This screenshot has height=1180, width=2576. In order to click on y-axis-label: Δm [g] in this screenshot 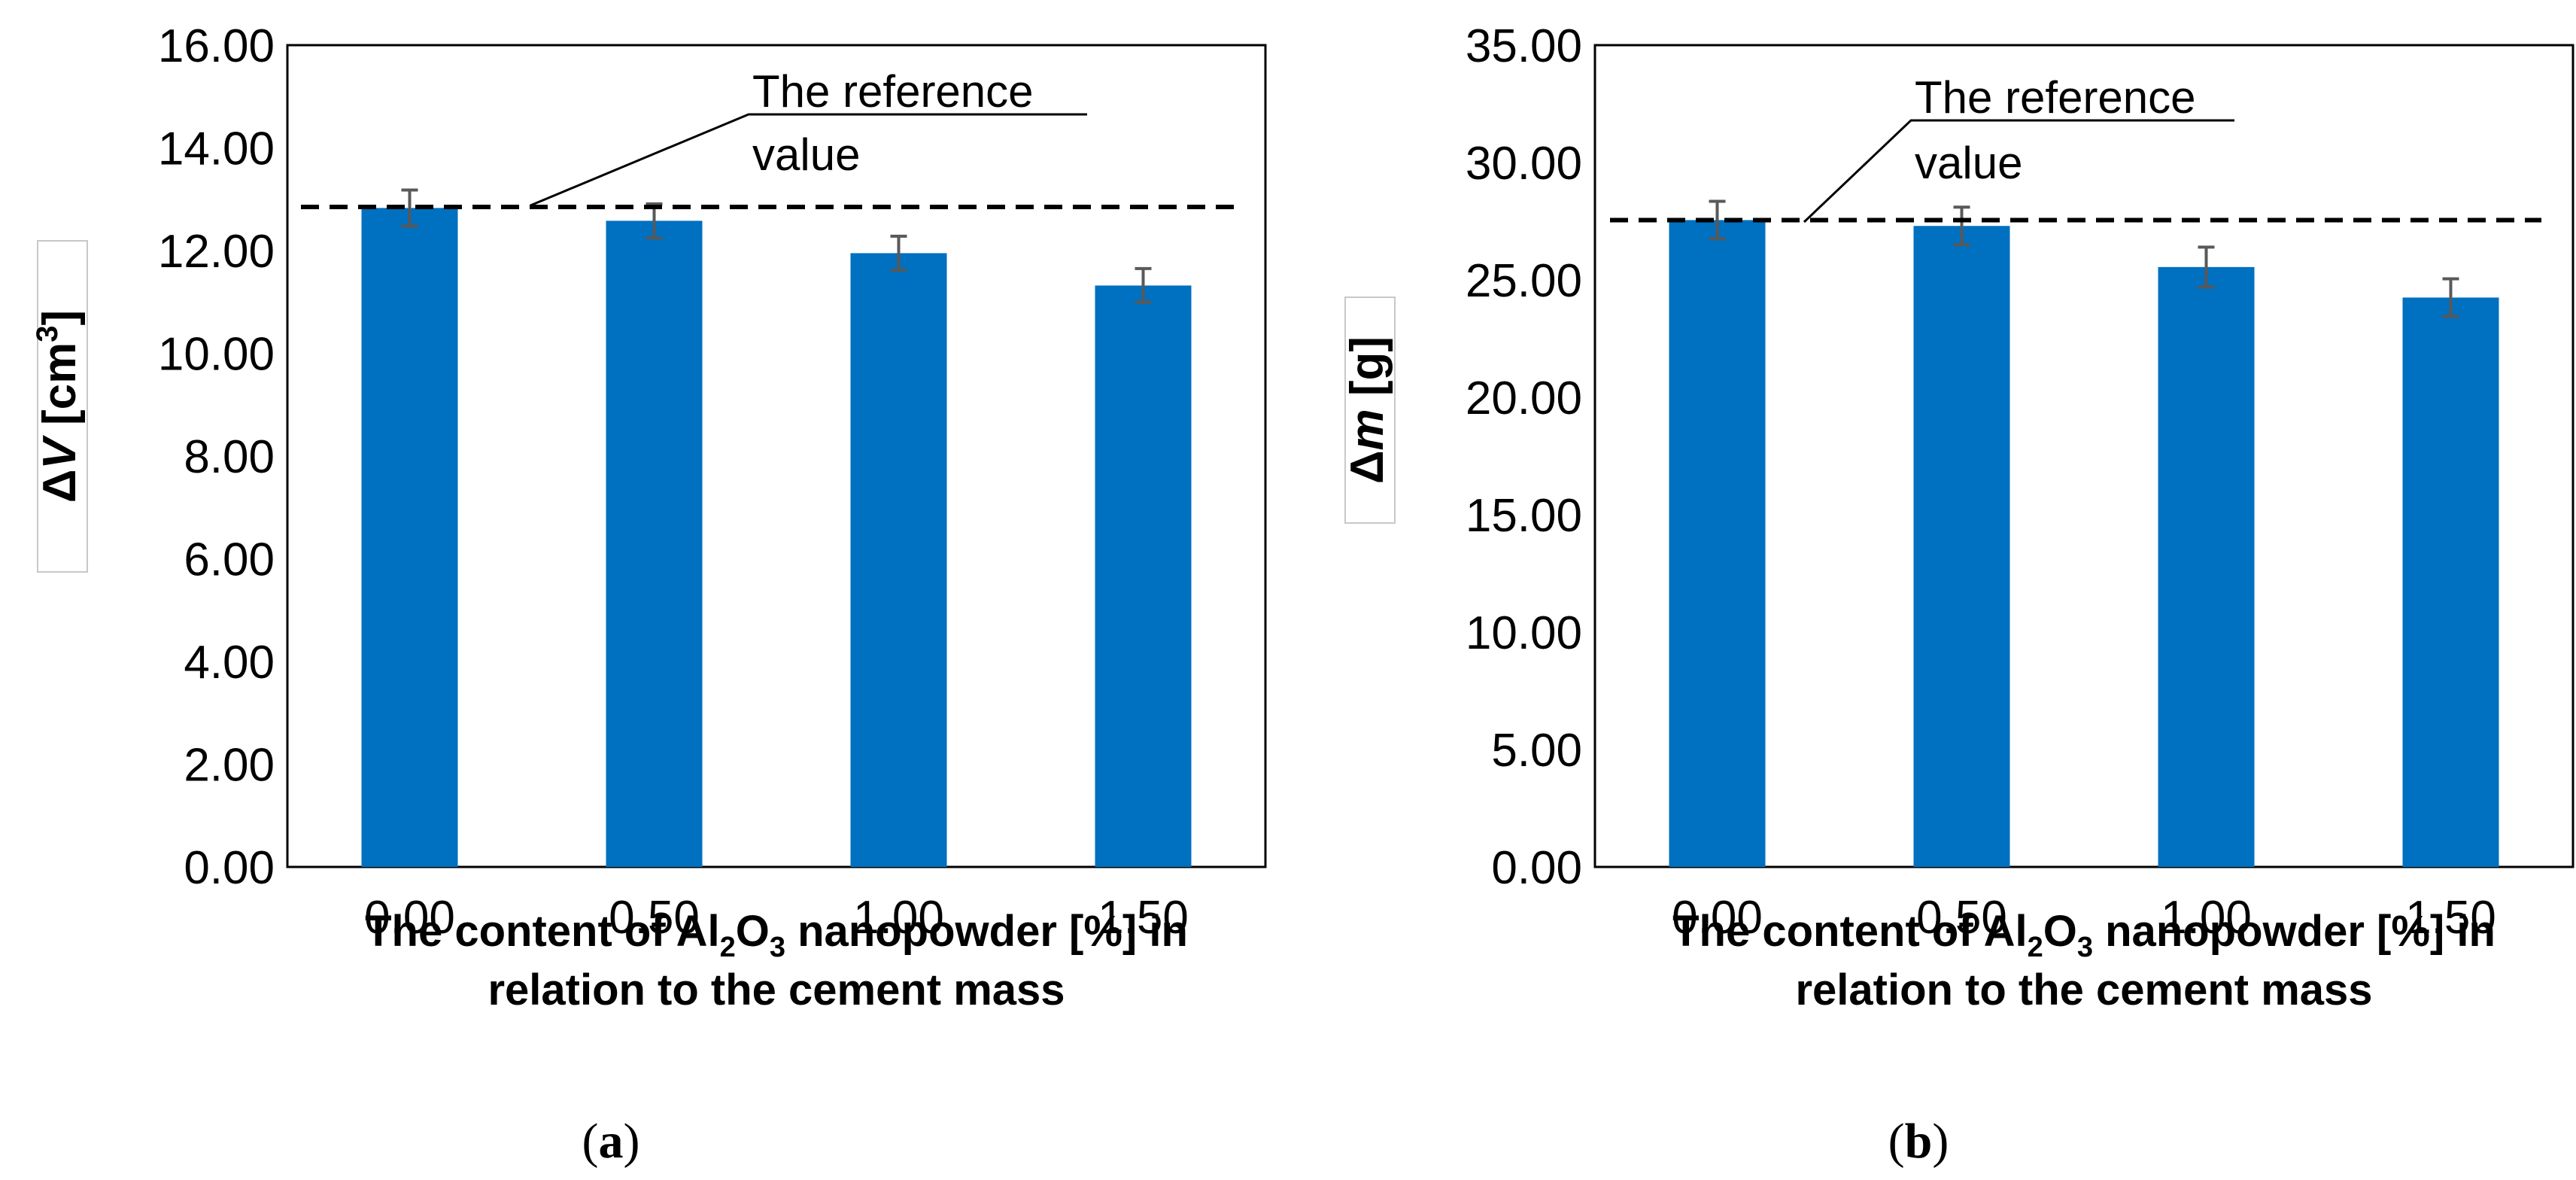, I will do `click(1368, 410)`.